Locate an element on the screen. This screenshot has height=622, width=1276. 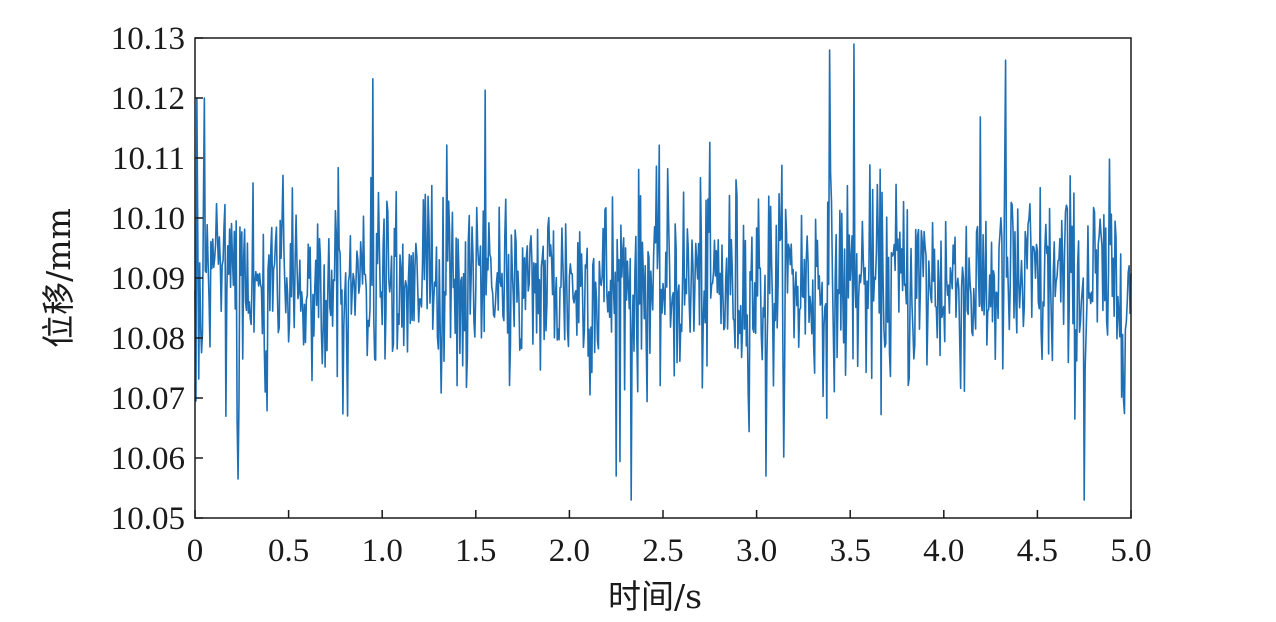
x-tick-label: 3.5 is located at coordinates (850, 551).